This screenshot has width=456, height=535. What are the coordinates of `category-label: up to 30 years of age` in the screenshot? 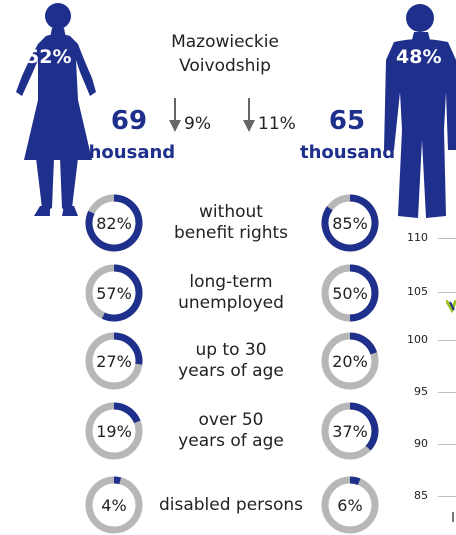 It's located at (231, 361).